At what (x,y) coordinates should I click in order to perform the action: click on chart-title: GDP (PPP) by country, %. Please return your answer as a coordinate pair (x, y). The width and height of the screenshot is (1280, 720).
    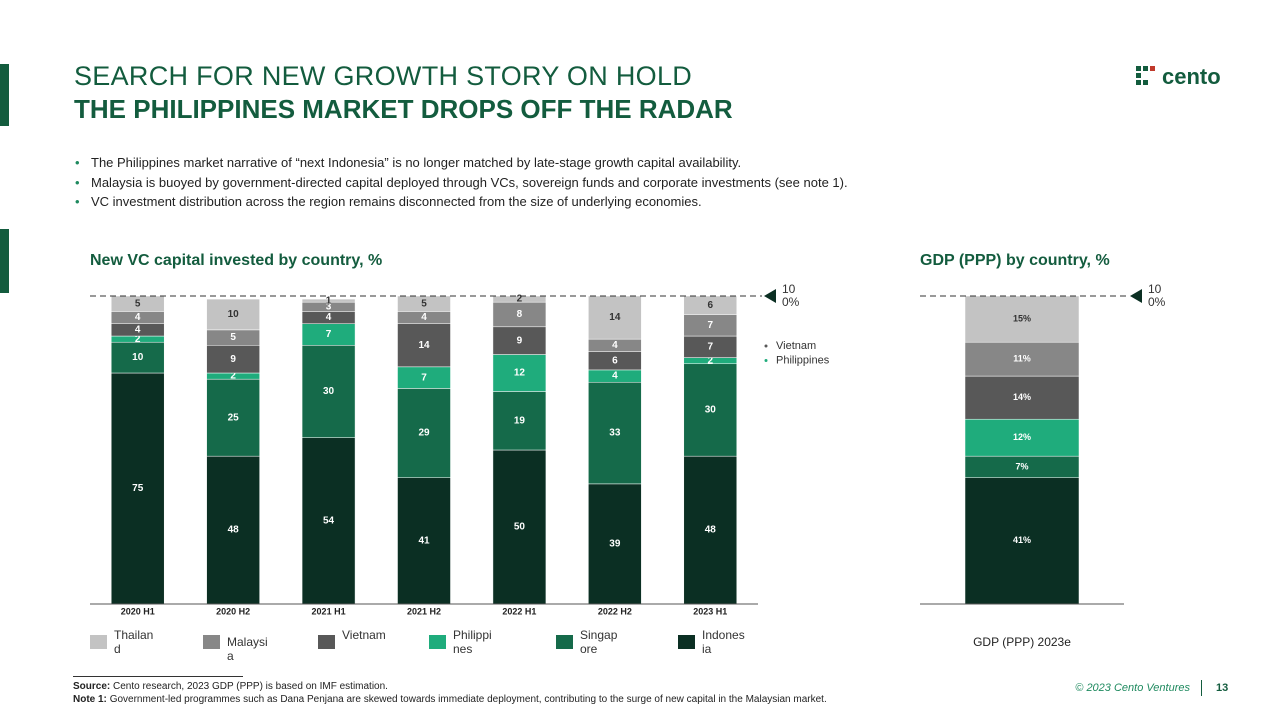
    Looking at the image, I should click on (1015, 260).